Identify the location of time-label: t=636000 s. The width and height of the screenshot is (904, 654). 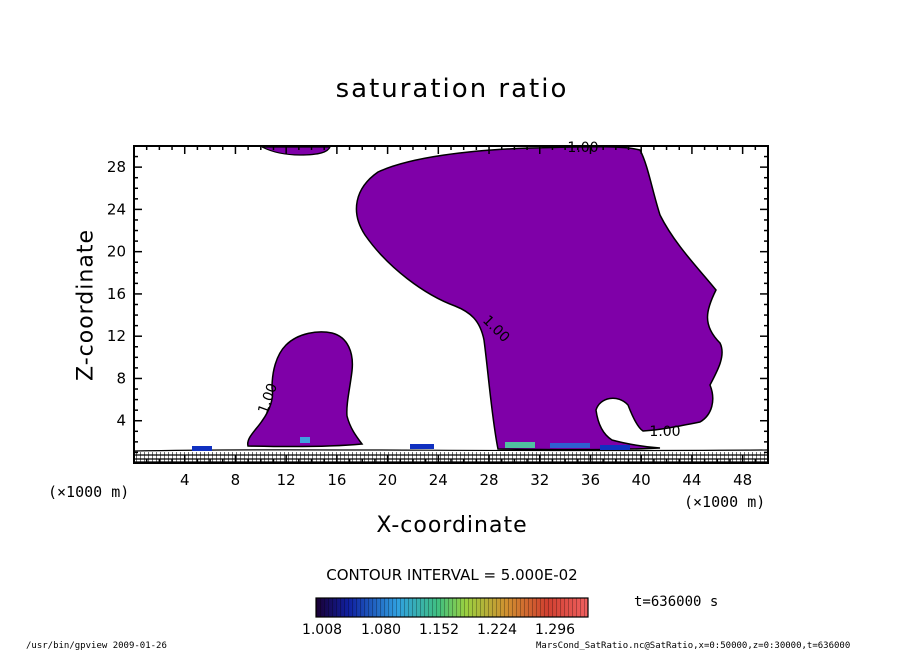
(676, 602).